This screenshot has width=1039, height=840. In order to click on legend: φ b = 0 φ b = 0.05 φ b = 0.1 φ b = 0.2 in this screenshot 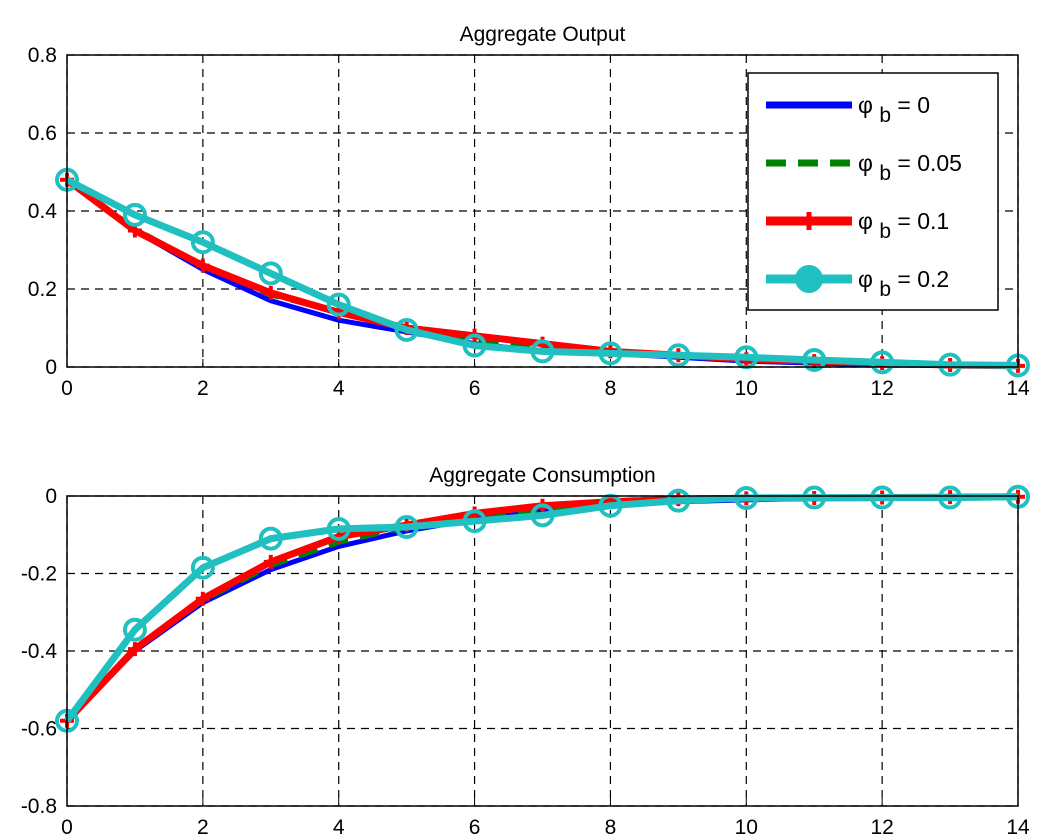, I will do `click(873, 191)`.